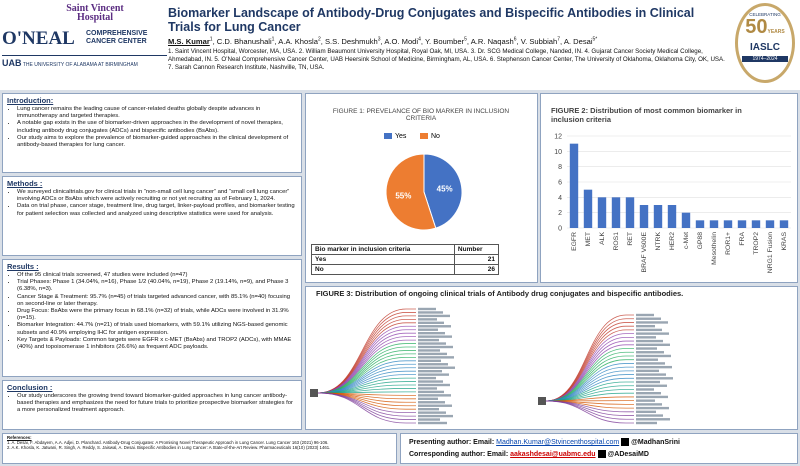 The height and width of the screenshot is (466, 800). Describe the element at coordinates (403, 195) in the screenshot. I see `data-label: 55%` at that location.